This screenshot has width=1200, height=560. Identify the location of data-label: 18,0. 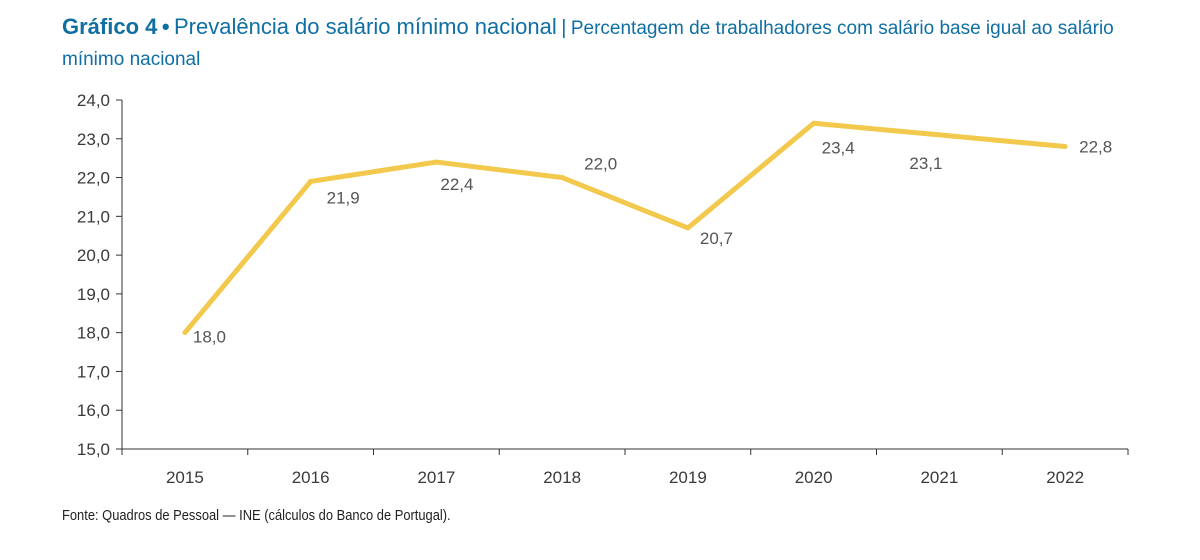
(209, 337).